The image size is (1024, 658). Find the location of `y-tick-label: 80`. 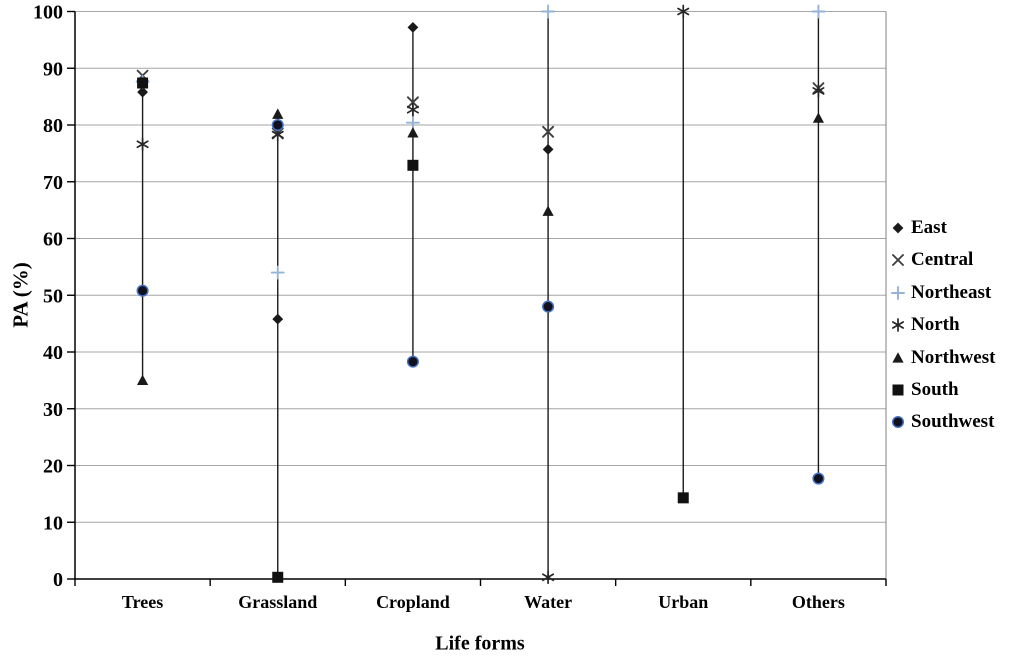

y-tick-label: 80 is located at coordinates (53, 126).